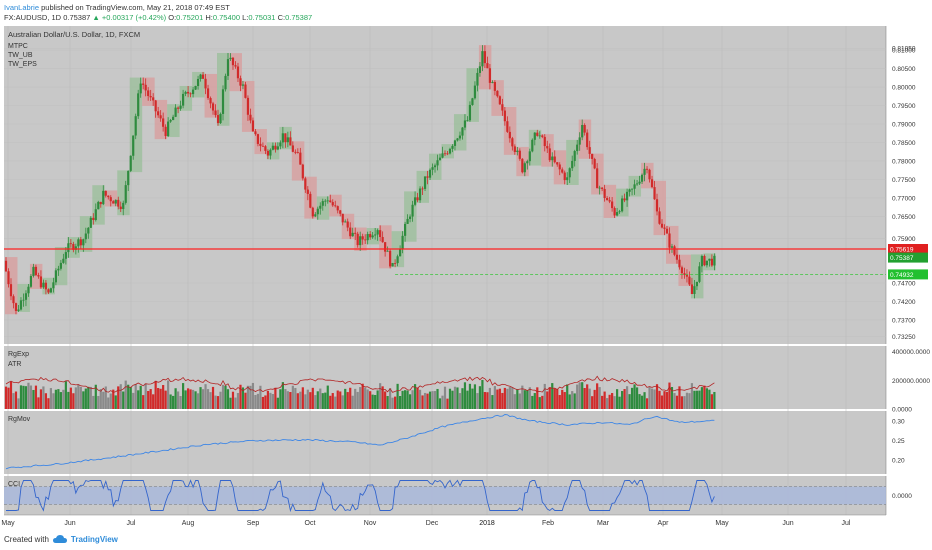 Image resolution: width=932 pixels, height=550 pixels. What do you see at coordinates (310, 523) in the screenshot?
I see `x-tick-label: Oct` at bounding box center [310, 523].